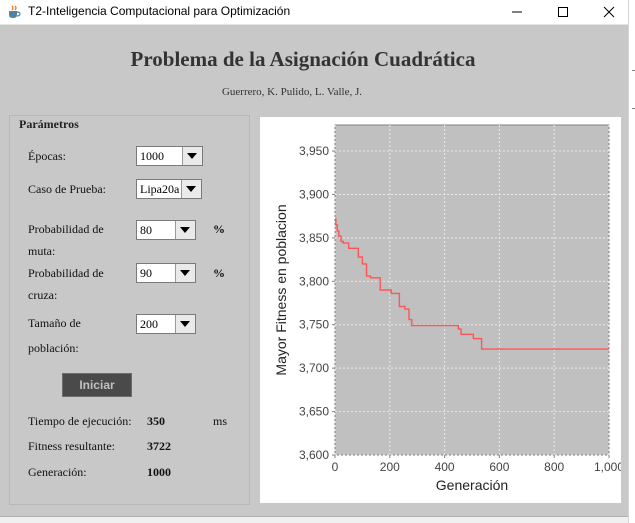 Image resolution: width=635 pixels, height=523 pixels. What do you see at coordinates (169, 156) in the screenshot?
I see `epochs-combo: 1000` at bounding box center [169, 156].